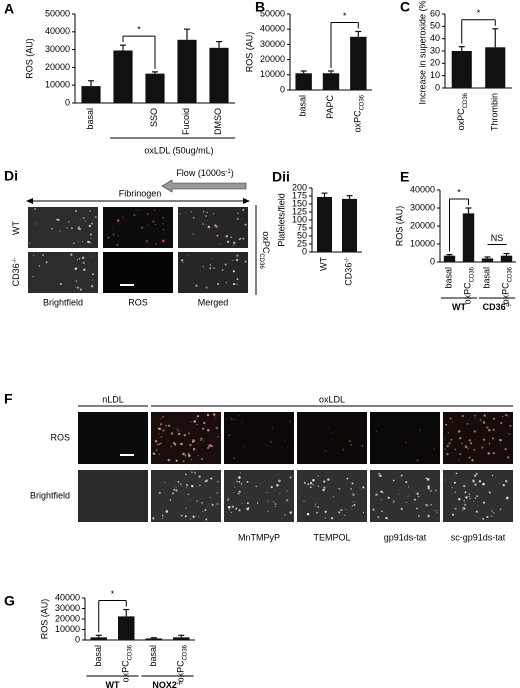 This screenshot has width=520, height=688. What do you see at coordinates (347, 260) in the screenshot?
I see `x-tick-label-part: -/-` at bounding box center [347, 260].